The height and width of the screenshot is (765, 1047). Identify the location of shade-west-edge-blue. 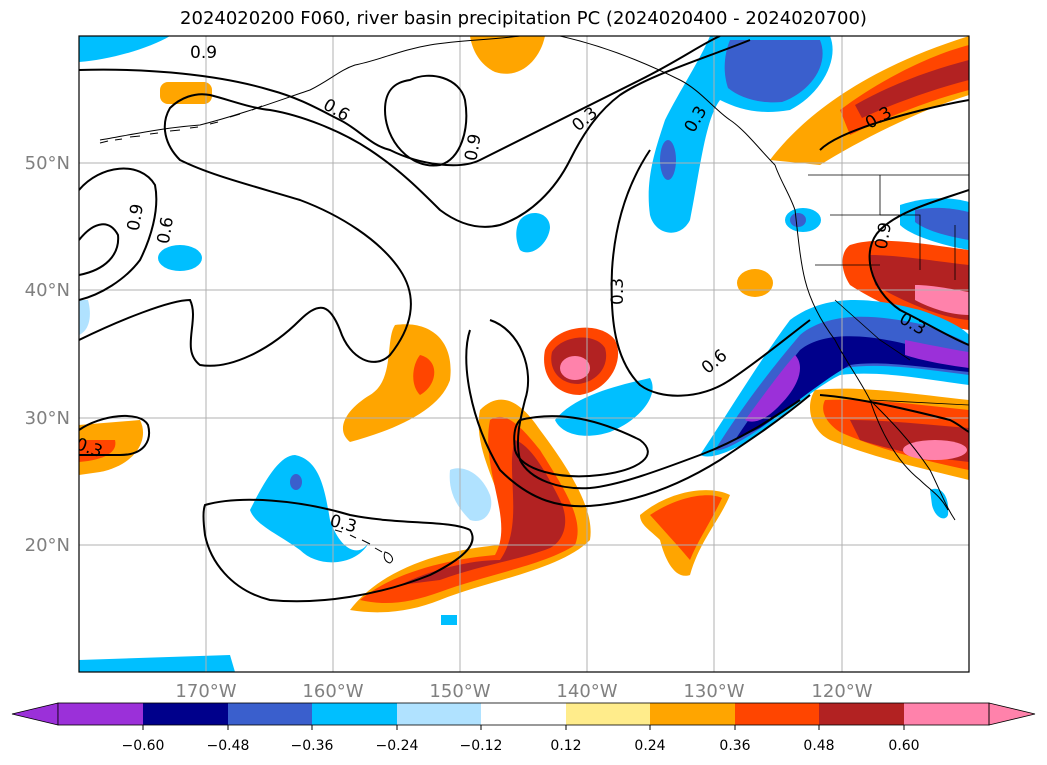
(84, 317).